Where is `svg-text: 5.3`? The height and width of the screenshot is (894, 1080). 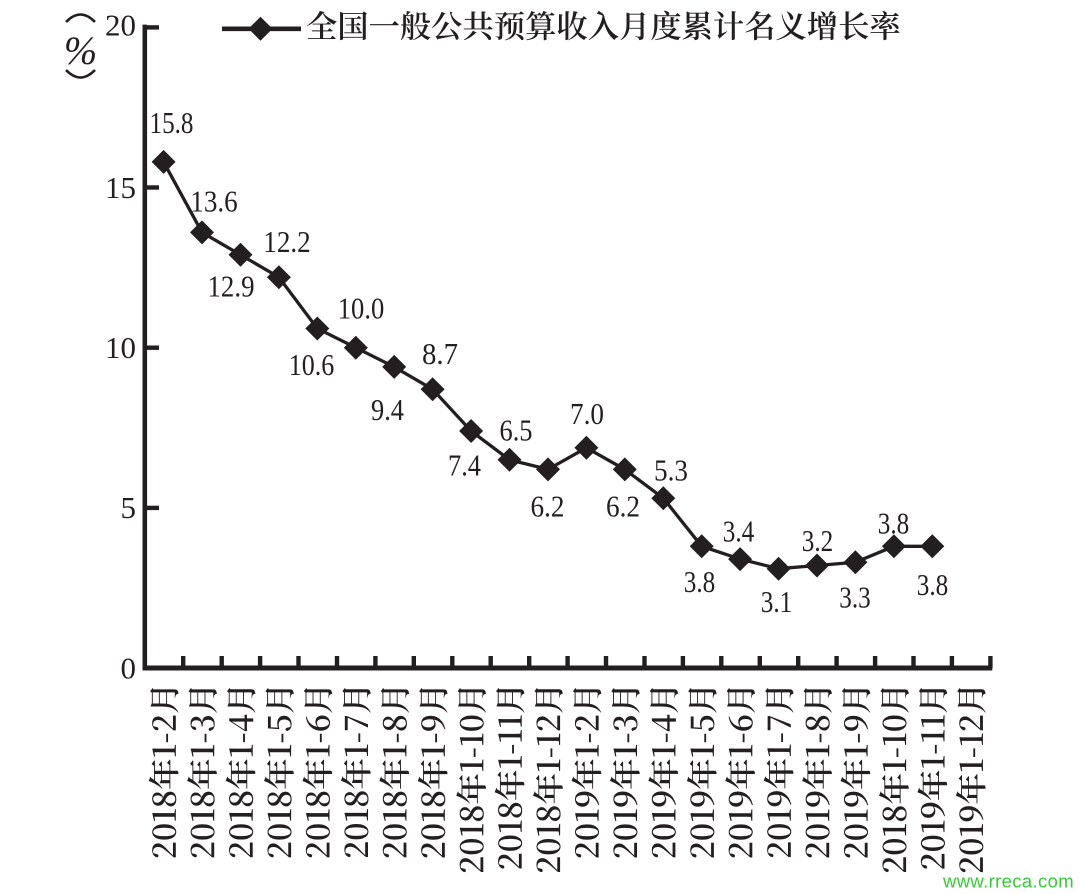
svg-text: 5.3 is located at coordinates (671, 470).